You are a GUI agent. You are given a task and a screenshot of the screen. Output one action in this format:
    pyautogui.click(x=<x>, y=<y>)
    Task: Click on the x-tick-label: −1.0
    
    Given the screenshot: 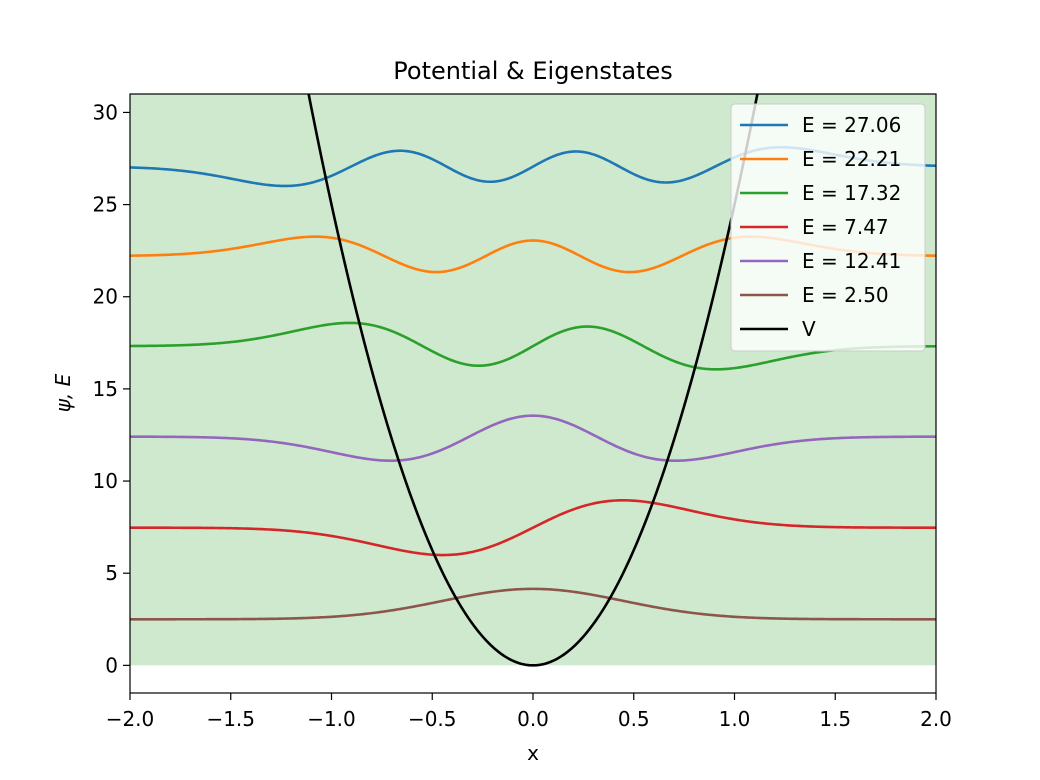 What is the action you would take?
    pyautogui.click(x=331, y=719)
    